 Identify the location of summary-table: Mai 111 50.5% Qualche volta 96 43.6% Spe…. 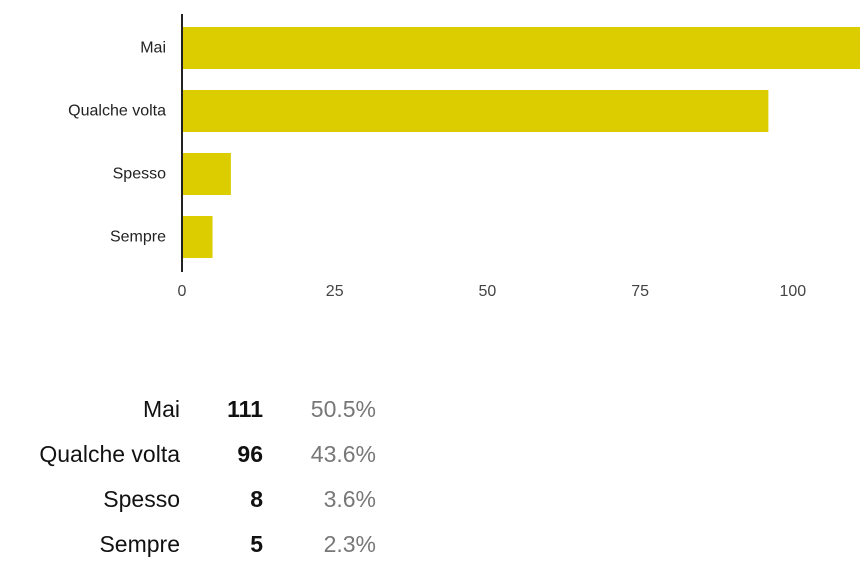
(188, 477).